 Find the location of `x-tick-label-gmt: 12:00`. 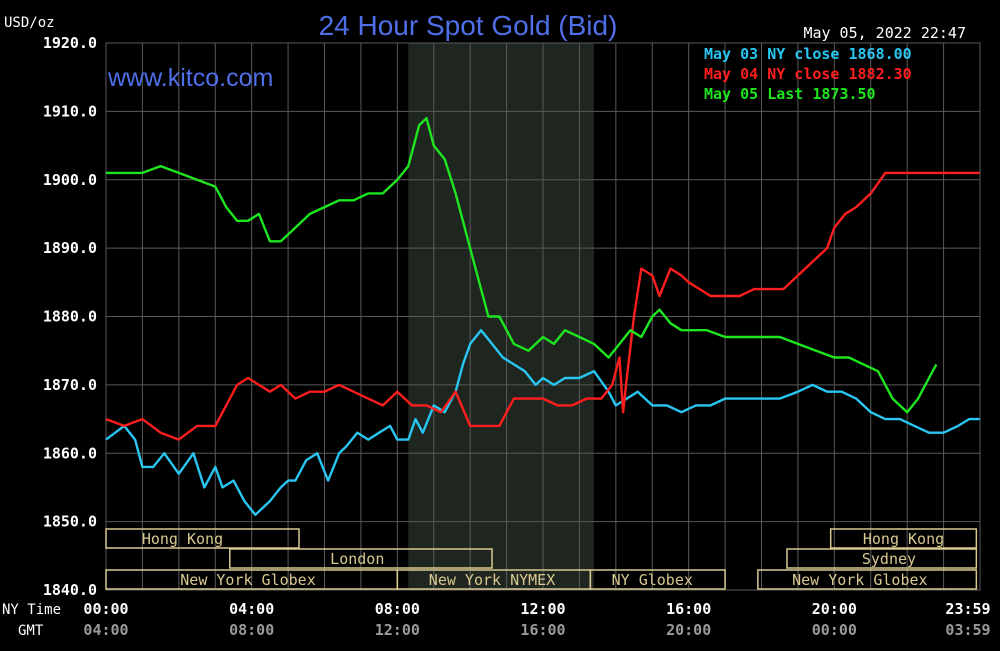

x-tick-label-gmt: 12:00 is located at coordinates (397, 630).